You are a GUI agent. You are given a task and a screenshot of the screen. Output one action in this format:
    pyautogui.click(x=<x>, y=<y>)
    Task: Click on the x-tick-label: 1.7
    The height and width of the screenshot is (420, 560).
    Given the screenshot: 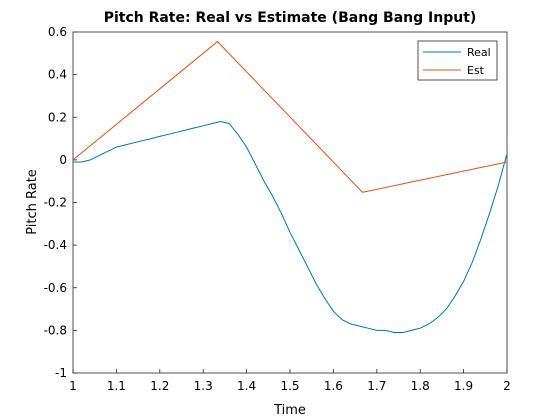 What is the action you would take?
    pyautogui.click(x=376, y=386)
    